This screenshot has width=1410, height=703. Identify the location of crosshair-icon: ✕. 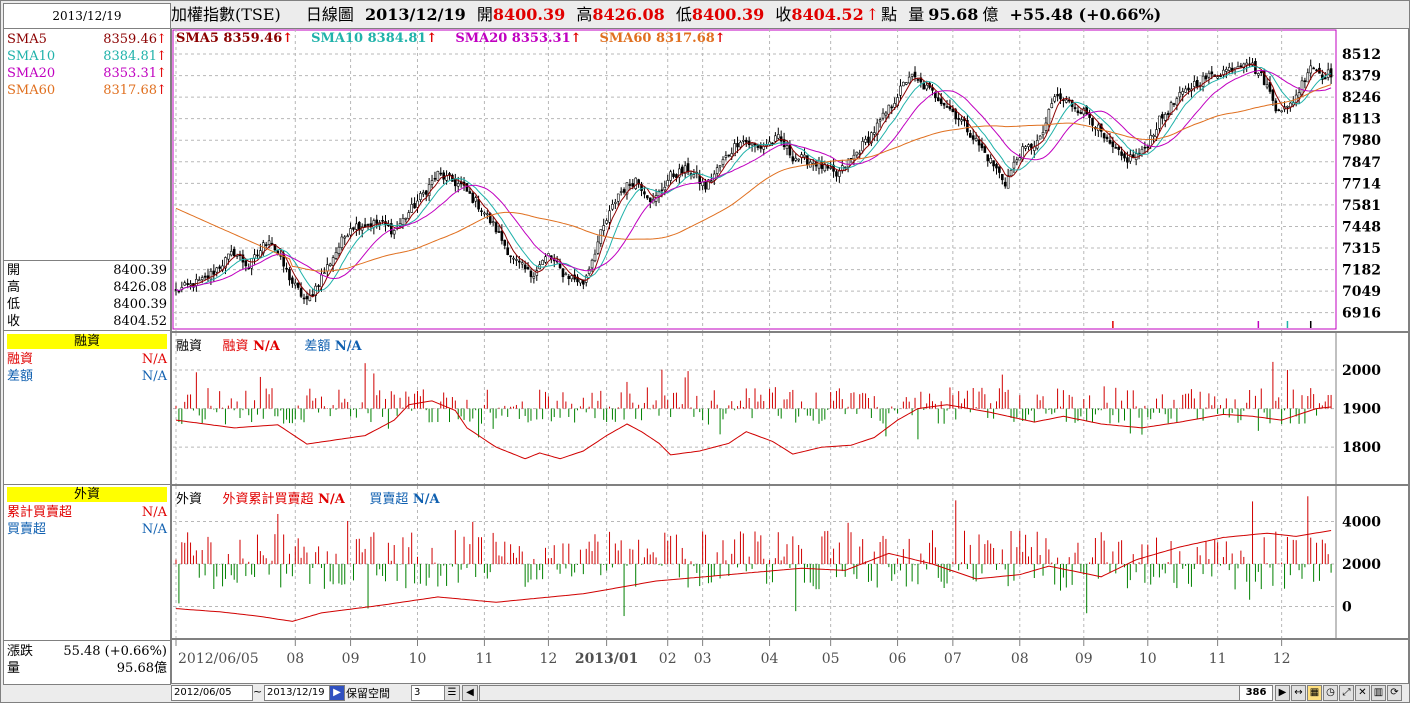
(1362, 693).